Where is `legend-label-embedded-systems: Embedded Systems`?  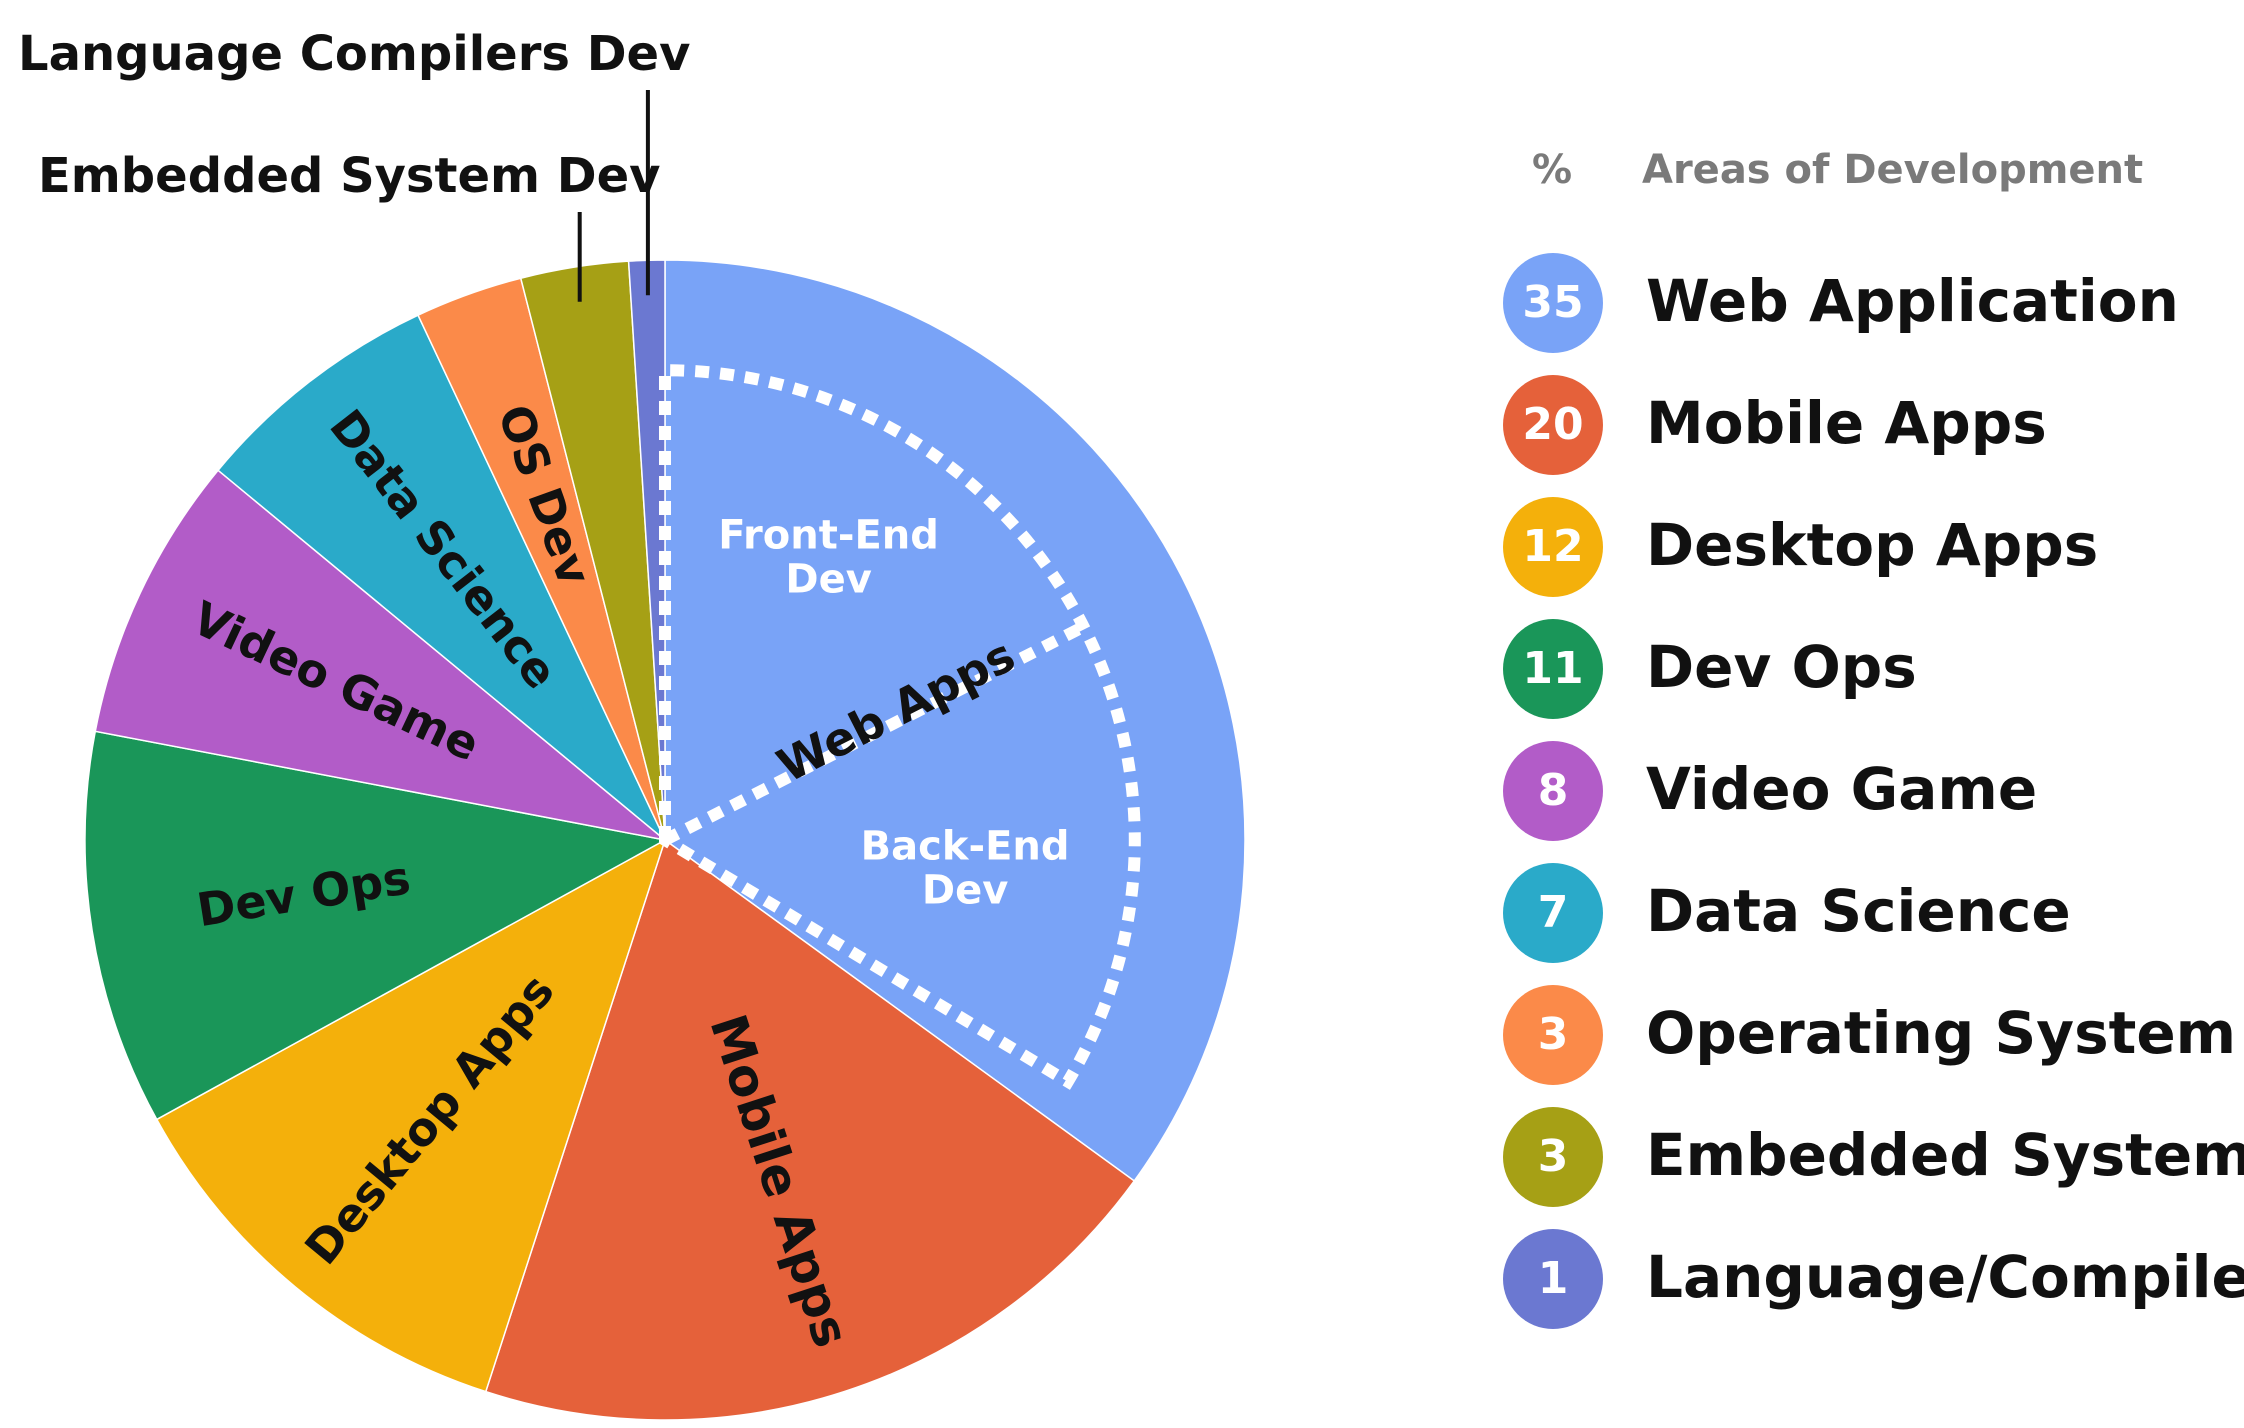 legend-label-embedded-systems: Embedded Systems is located at coordinates (1945, 1155).